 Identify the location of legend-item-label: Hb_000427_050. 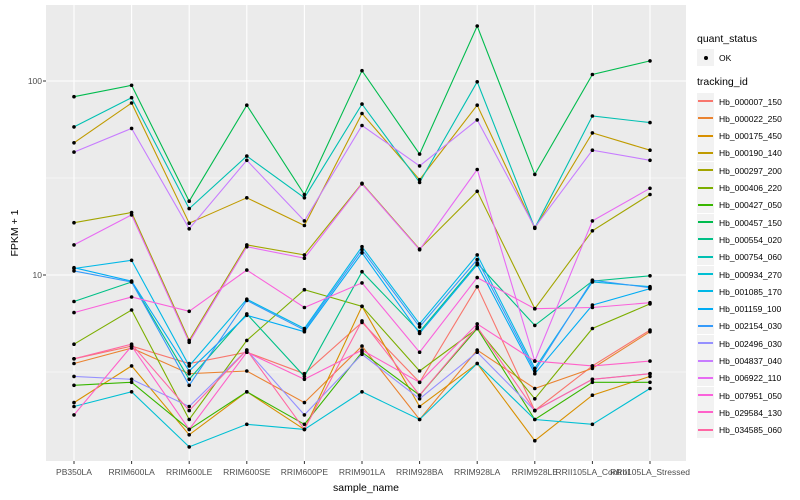
(750, 205).